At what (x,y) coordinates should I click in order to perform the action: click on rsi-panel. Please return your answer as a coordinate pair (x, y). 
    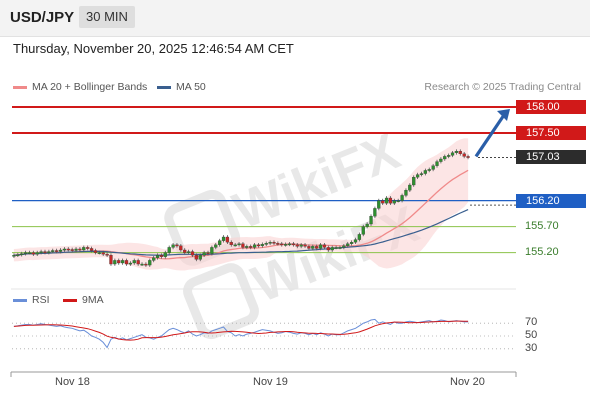
    Looking at the image, I should click on (264, 334).